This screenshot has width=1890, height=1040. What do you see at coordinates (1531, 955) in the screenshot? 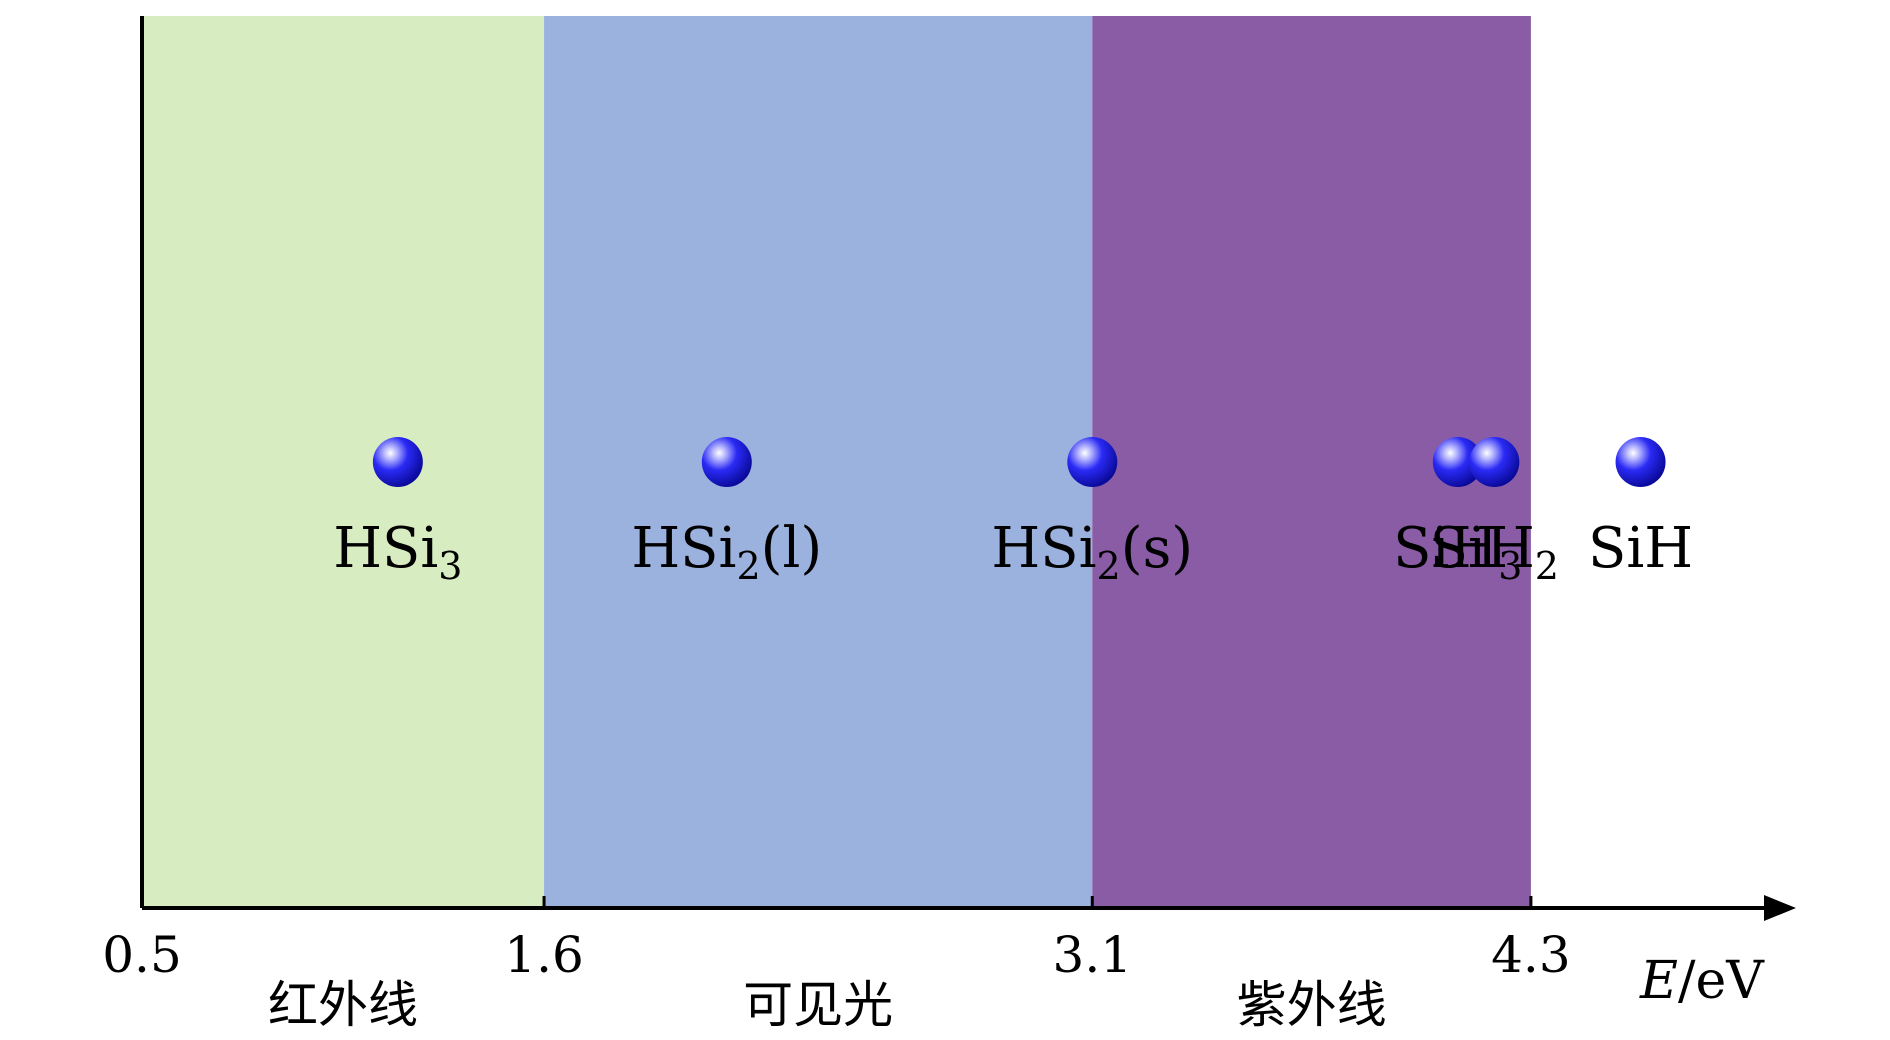
I see `tick-label-3: 4.3` at bounding box center [1531, 955].